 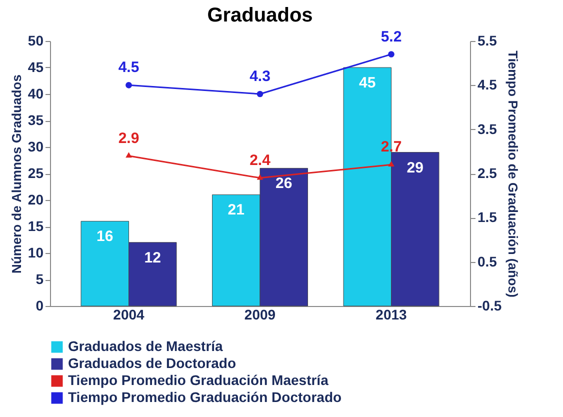 I want to click on data-label: 5.2, so click(x=391, y=37).